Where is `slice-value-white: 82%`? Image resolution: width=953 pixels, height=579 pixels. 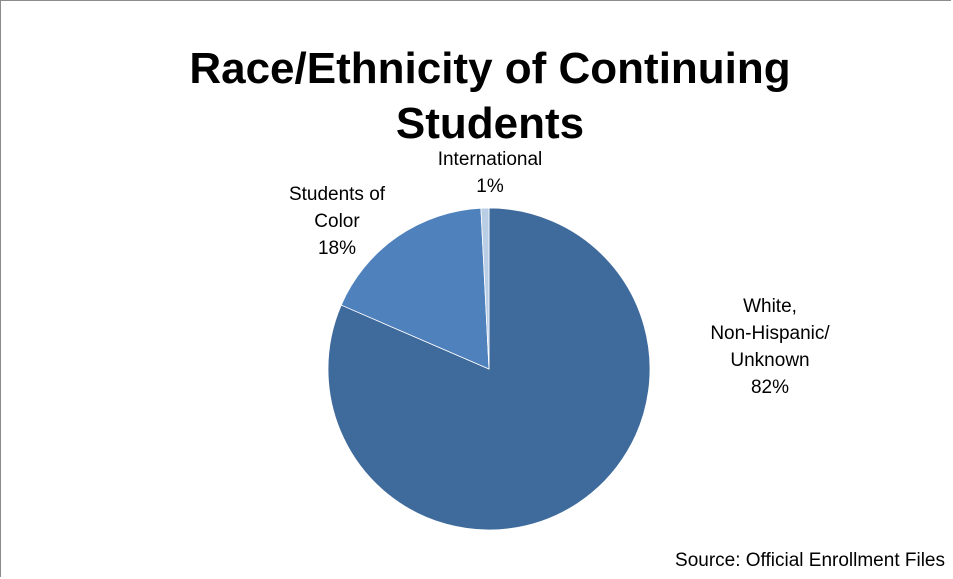
slice-value-white: 82% is located at coordinates (770, 387).